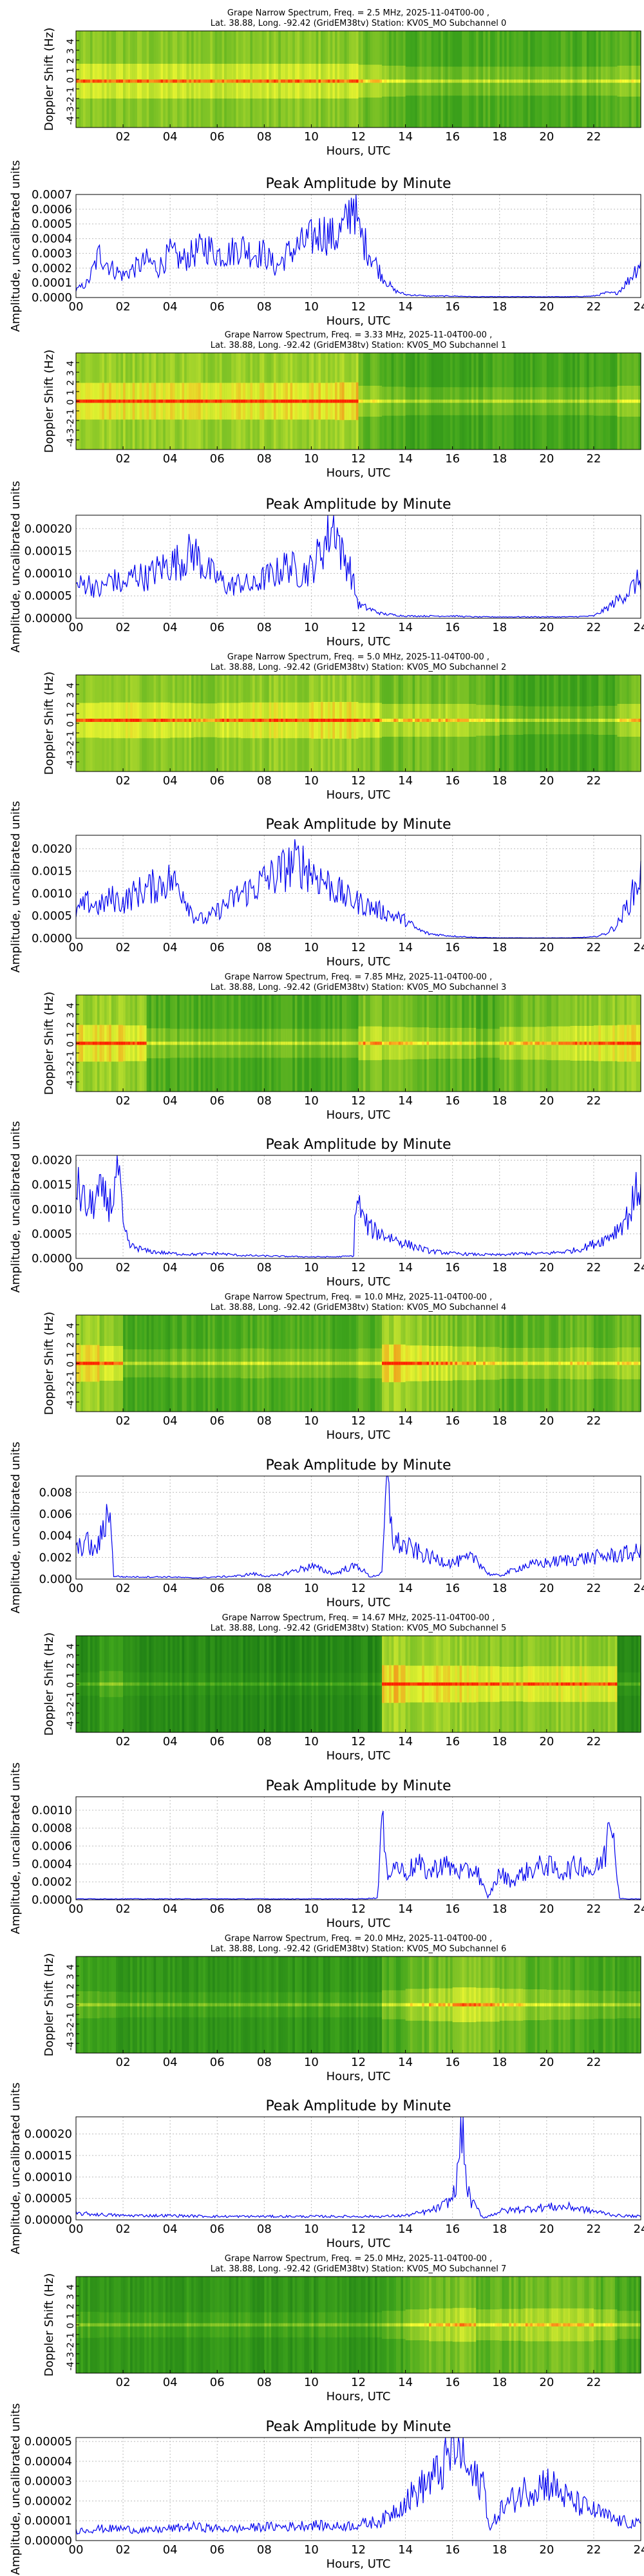 Image resolution: width=644 pixels, height=2576 pixels. Describe the element at coordinates (264, 1267) in the screenshot. I see `x-tick-label: 08` at that location.